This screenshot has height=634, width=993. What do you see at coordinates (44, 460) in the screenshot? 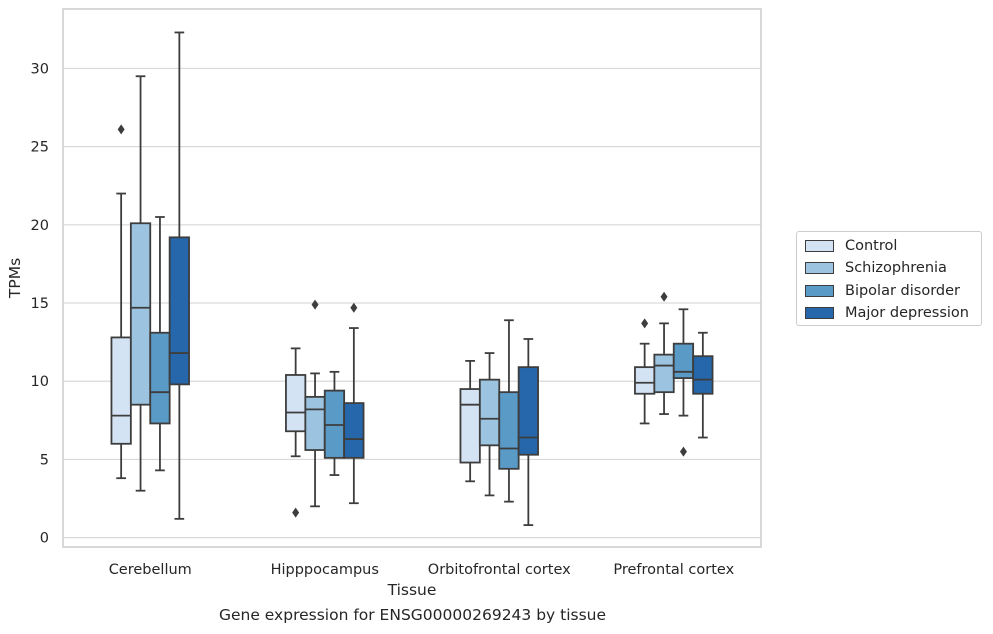
I see `y-tick-label-5: 5` at bounding box center [44, 460].